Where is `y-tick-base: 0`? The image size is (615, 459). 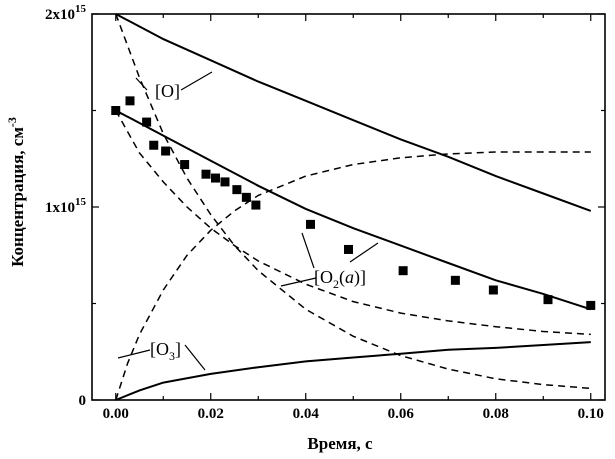 y-tick-base: 0 is located at coordinates (83, 401).